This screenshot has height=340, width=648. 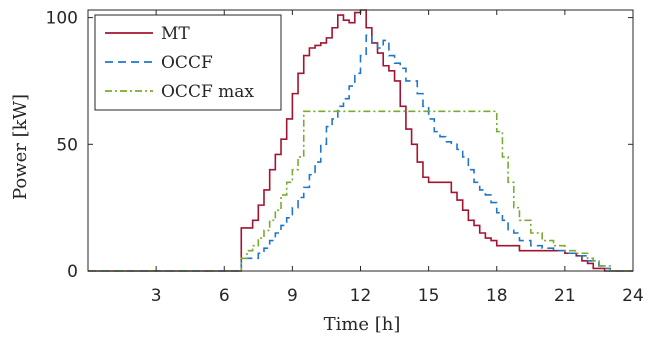 What do you see at coordinates (497, 296) in the screenshot?
I see `x-tick-label: 18` at bounding box center [497, 296].